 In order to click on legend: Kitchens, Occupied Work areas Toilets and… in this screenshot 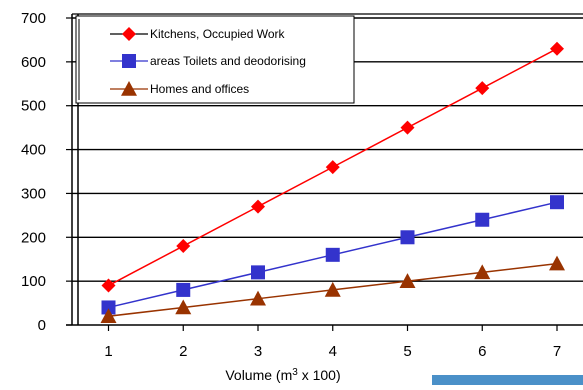, I will do `click(215, 59)`.